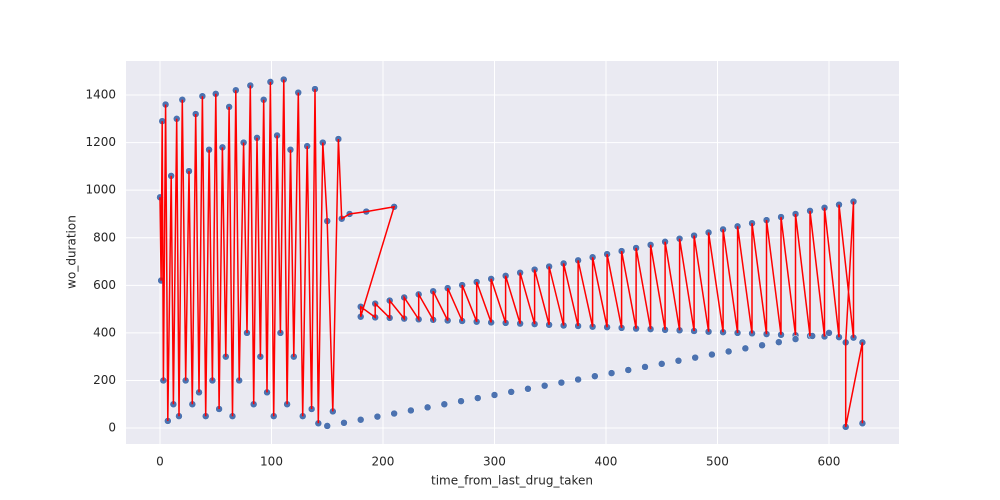  I want to click on y-tick-label: 400, so click(104, 332).